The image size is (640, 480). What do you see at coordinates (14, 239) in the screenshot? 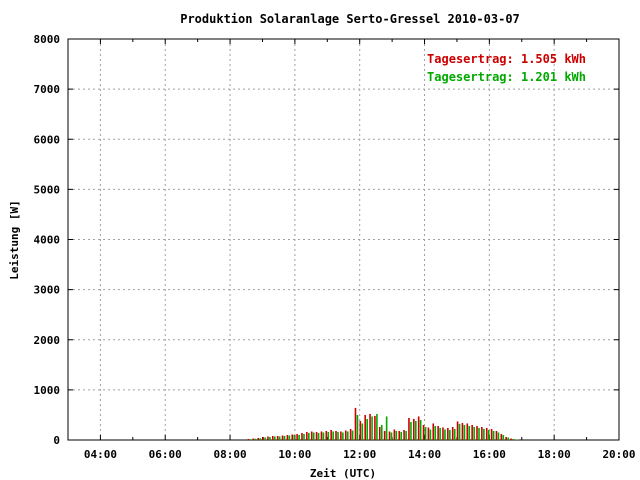
I see `y-axis-label: Leistung [W]` at bounding box center [14, 239].